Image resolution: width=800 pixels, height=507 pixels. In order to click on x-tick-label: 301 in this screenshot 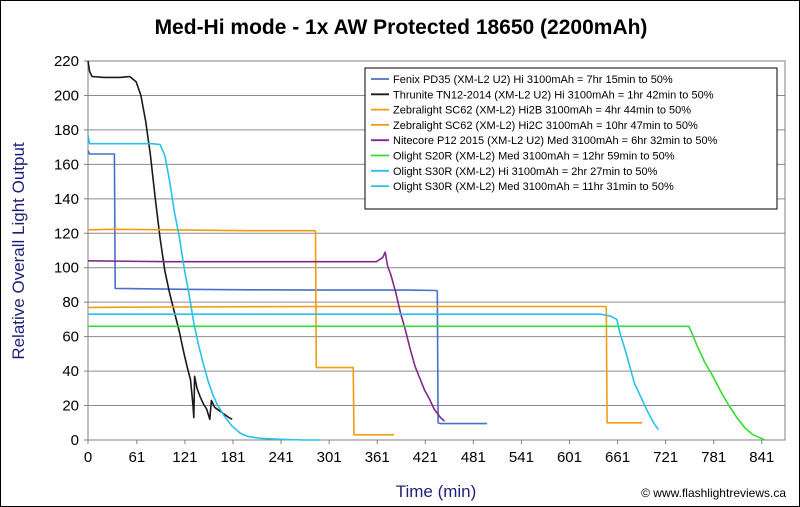, I will do `click(329, 457)`.